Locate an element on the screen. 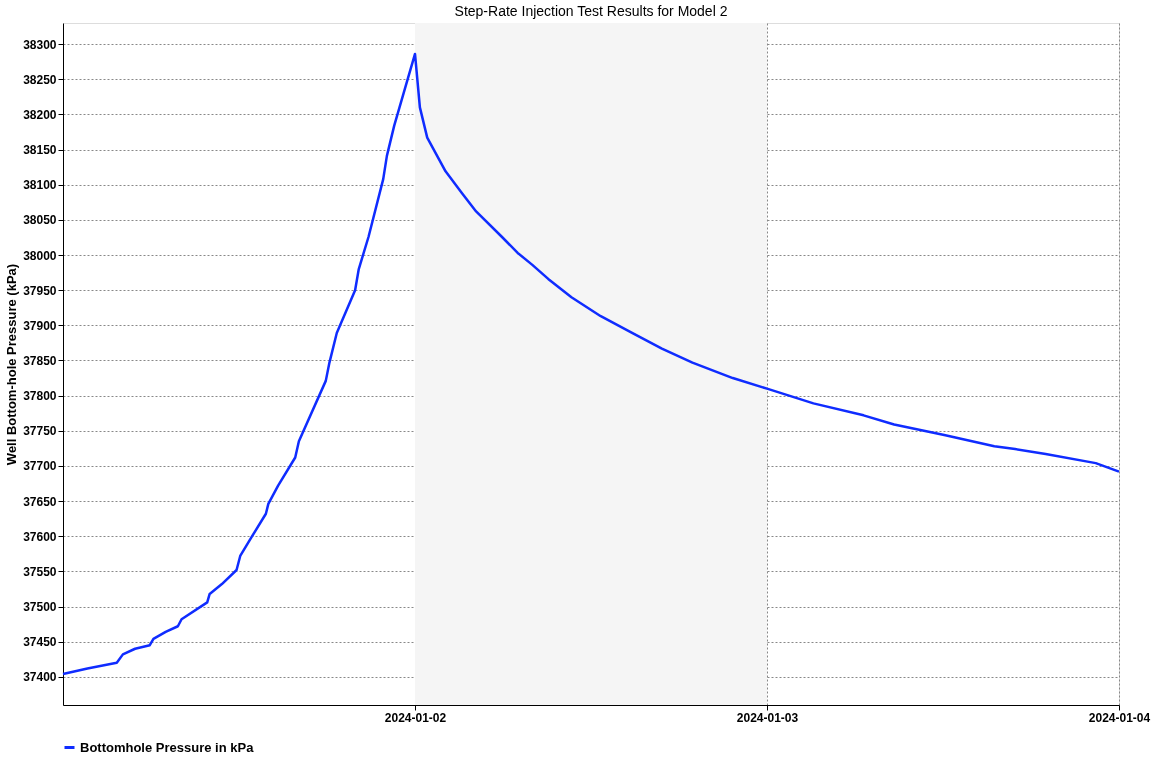 Image resolution: width=1163 pixels, height=766 pixels. y-tick-label: 37850 is located at coordinates (40, 360).